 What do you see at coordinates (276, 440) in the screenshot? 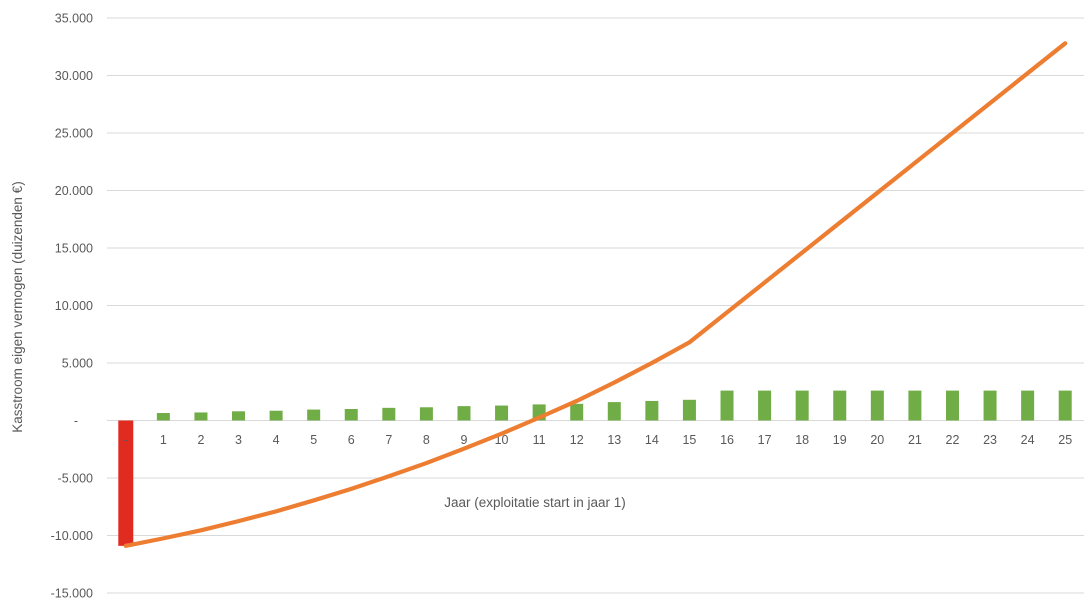
I see `x-category-label: 4` at bounding box center [276, 440].